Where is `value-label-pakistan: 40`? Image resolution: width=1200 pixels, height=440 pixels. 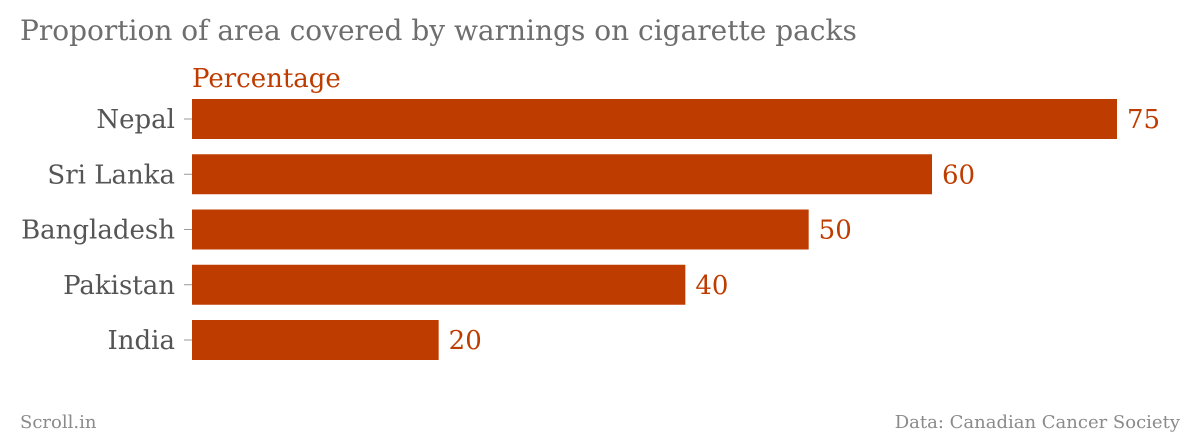
value-label-pakistan: 40 is located at coordinates (711, 286).